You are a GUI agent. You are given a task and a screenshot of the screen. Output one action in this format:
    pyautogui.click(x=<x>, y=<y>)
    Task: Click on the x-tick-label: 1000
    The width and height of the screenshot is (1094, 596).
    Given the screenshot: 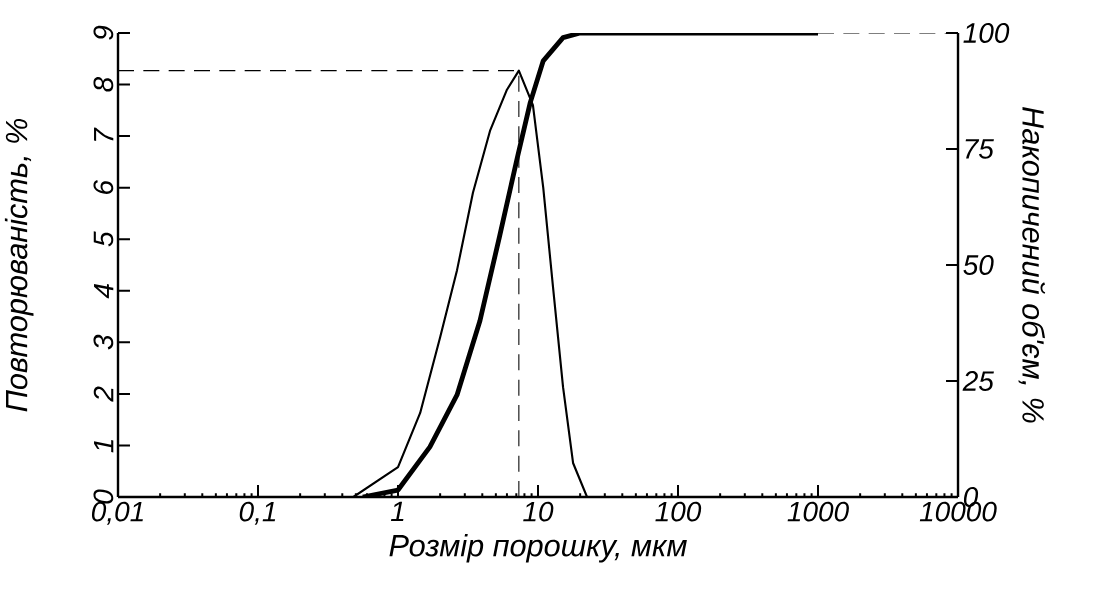 What is the action you would take?
    pyautogui.click(x=818, y=511)
    